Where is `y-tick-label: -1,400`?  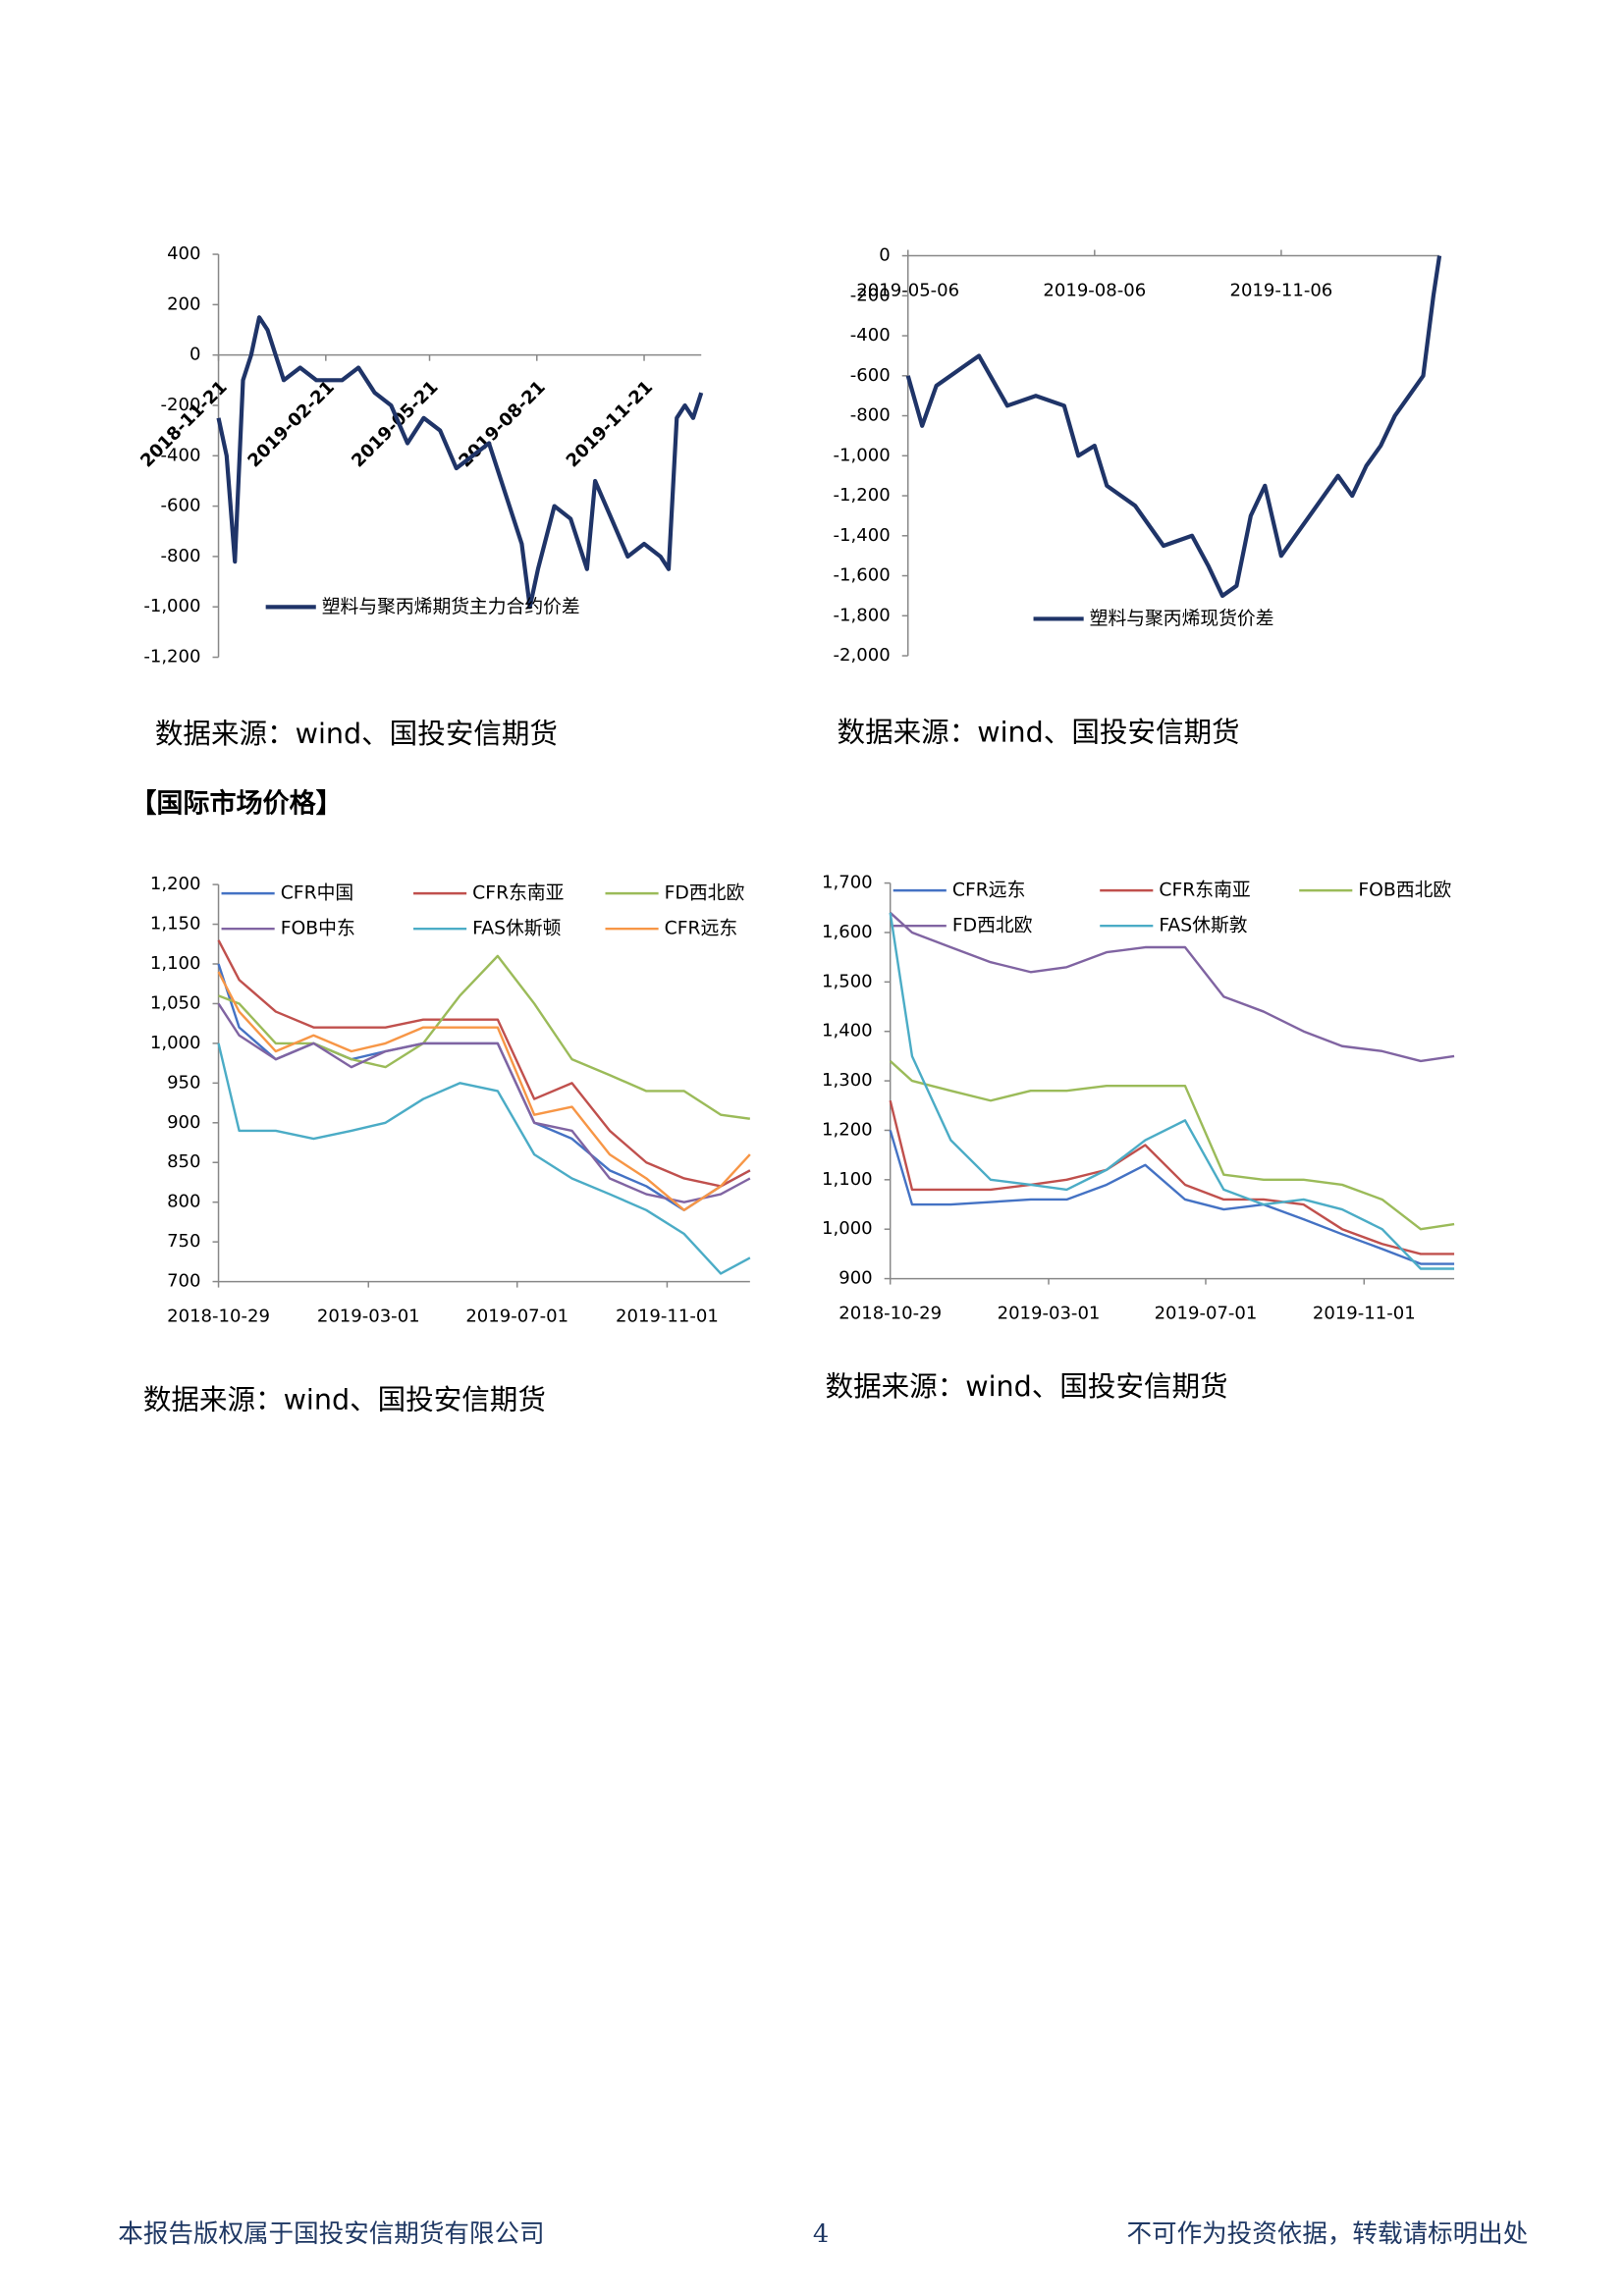
y-tick-label: -1,400 is located at coordinates (862, 535).